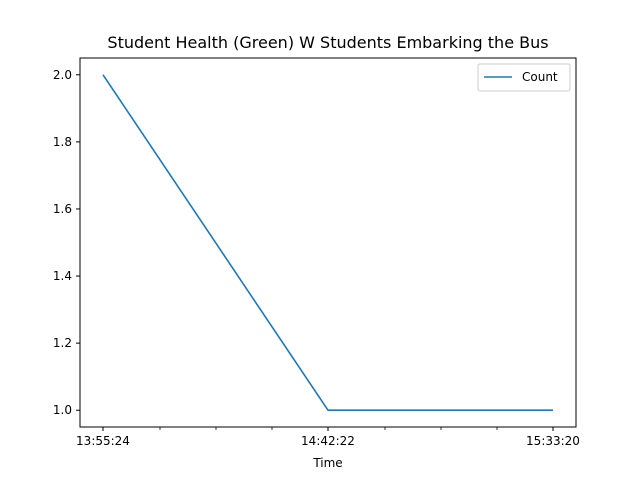  Describe the element at coordinates (66, 242) in the screenshot. I see `y-axis: 1.0 1.2 1.4 1.6 1.8 2.0` at that location.